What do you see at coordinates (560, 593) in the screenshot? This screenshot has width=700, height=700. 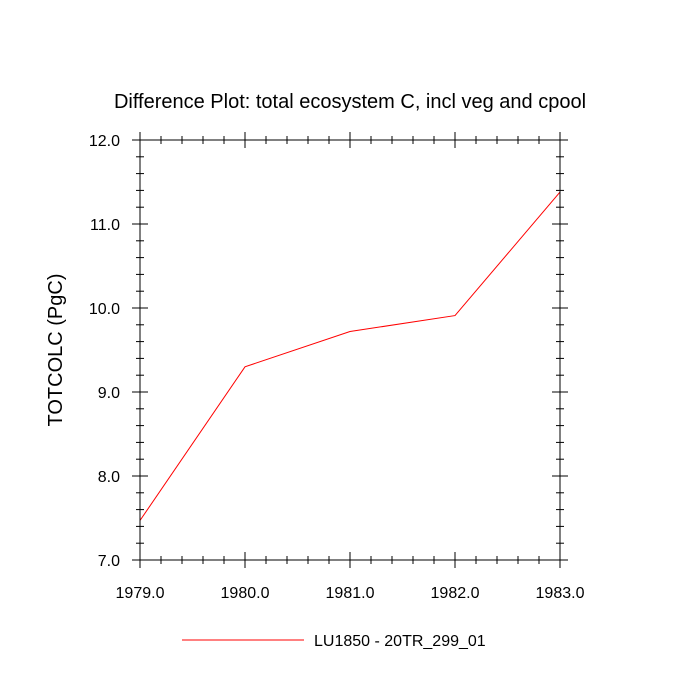 I see `x-tick-label: 1983.0` at bounding box center [560, 593].